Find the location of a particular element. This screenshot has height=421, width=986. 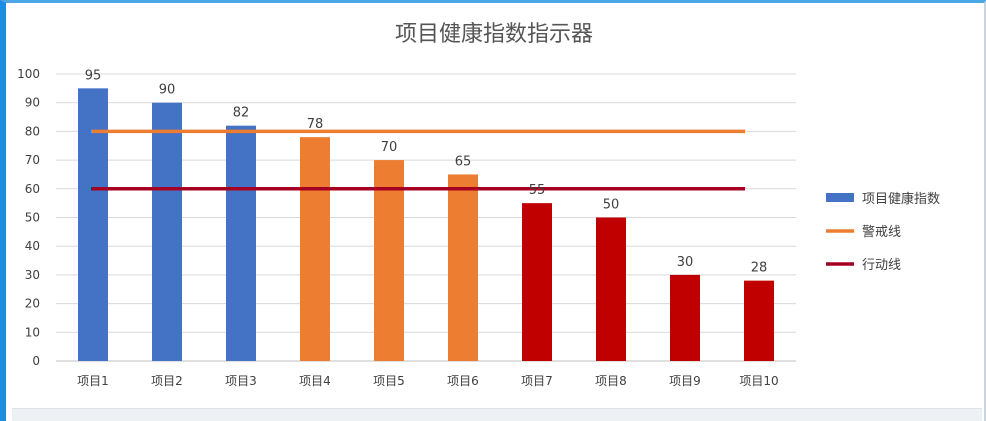

legend-swatch is located at coordinates (840, 197).